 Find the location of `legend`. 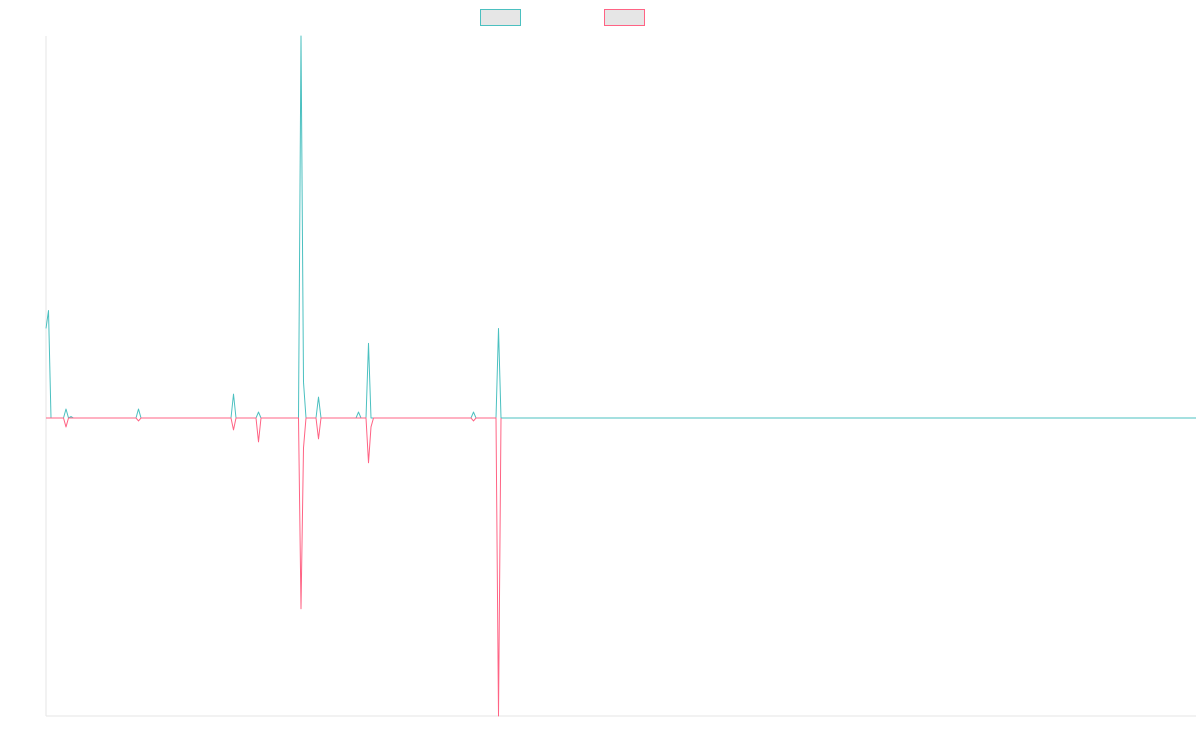

legend is located at coordinates (562, 17).